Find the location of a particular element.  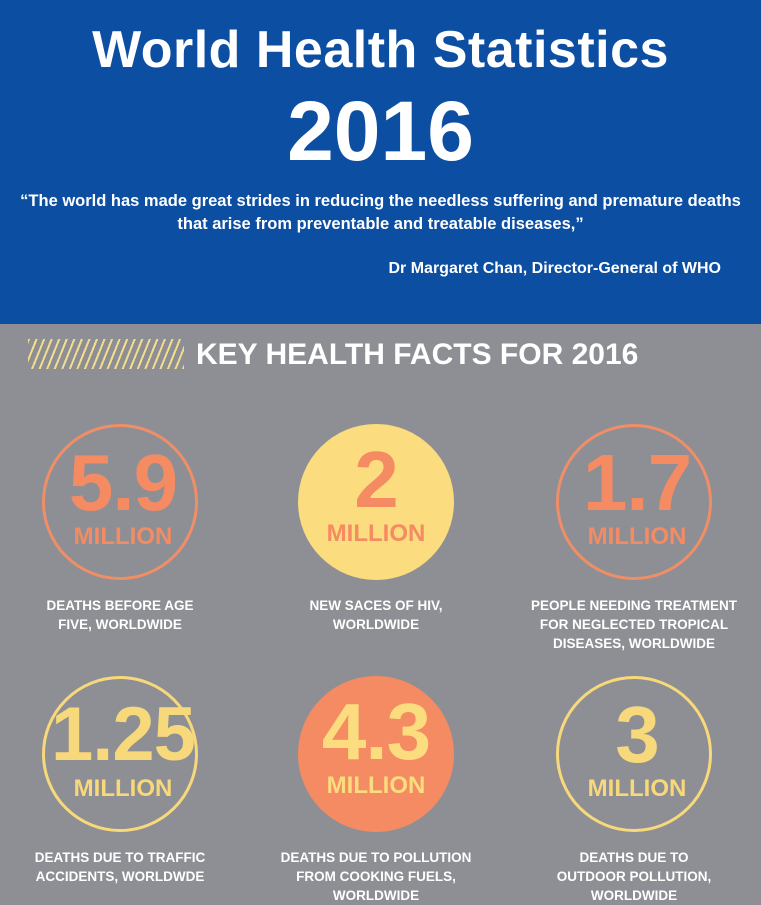

fact-circle: 3 MILLION is located at coordinates (634, 754).